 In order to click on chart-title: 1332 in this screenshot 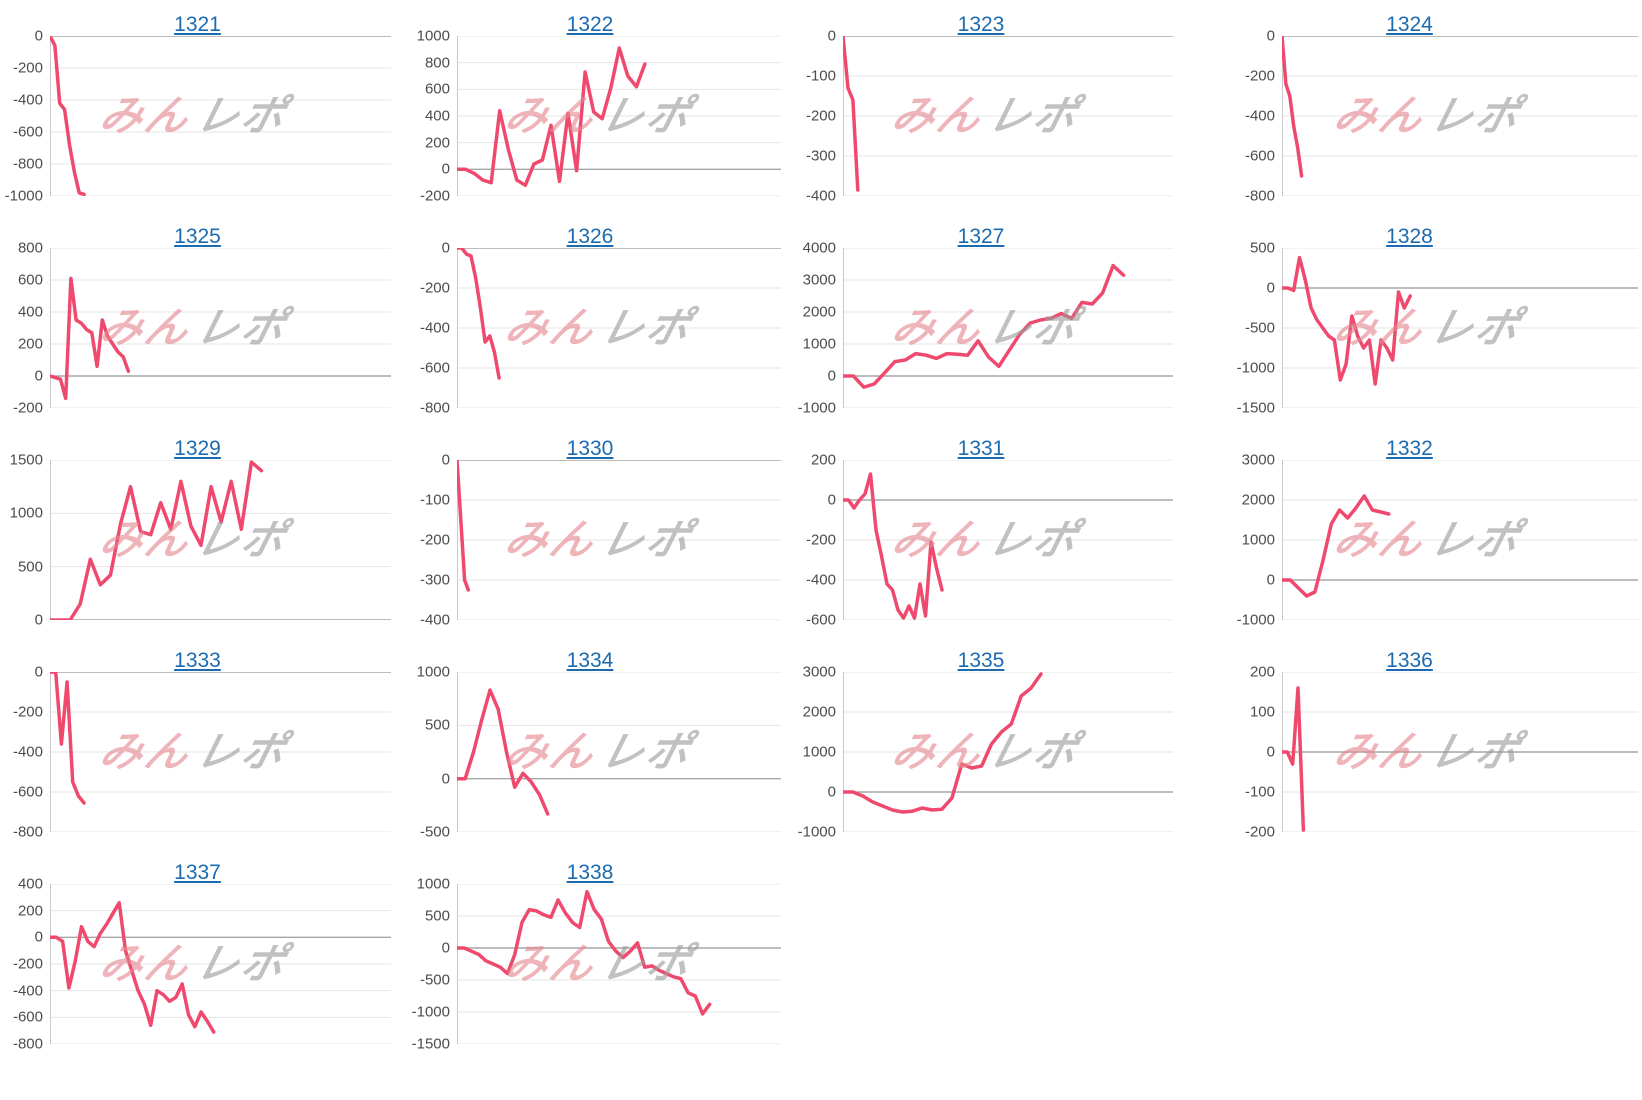, I will do `click(1409, 442)`.